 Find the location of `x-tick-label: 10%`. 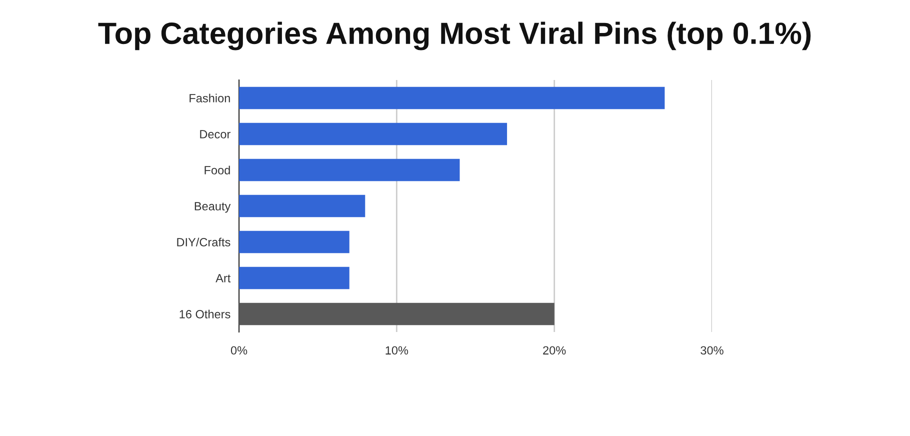

x-tick-label: 10% is located at coordinates (397, 350).